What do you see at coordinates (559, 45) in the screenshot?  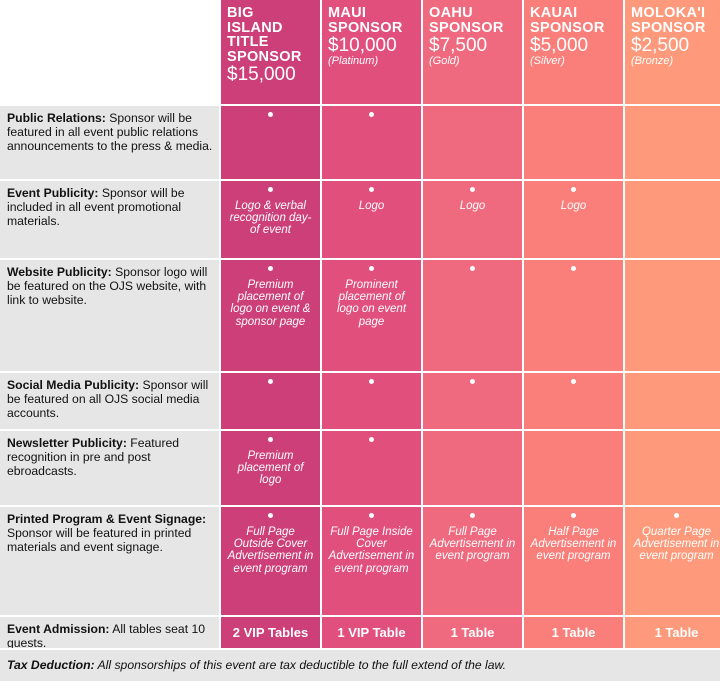 I see `tier-amount: $5,000` at bounding box center [559, 45].